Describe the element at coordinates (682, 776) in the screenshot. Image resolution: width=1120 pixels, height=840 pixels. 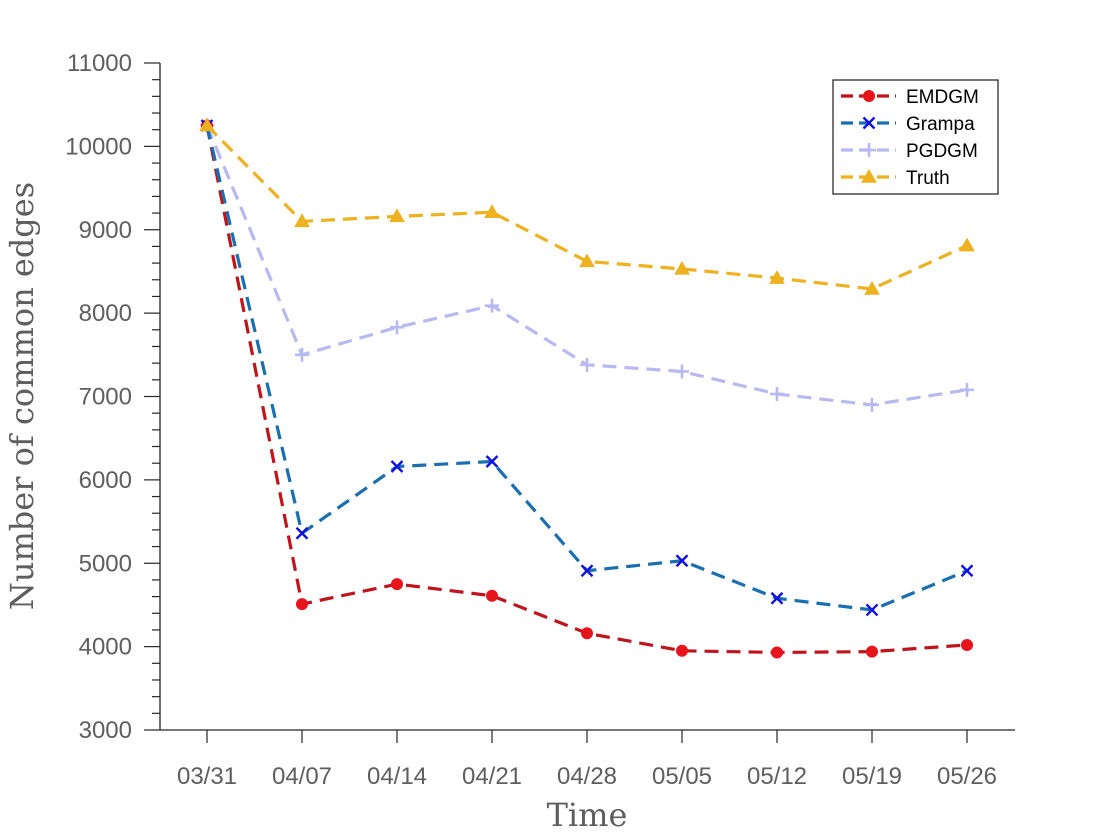
I see `x-tick-label: 05/05` at that location.